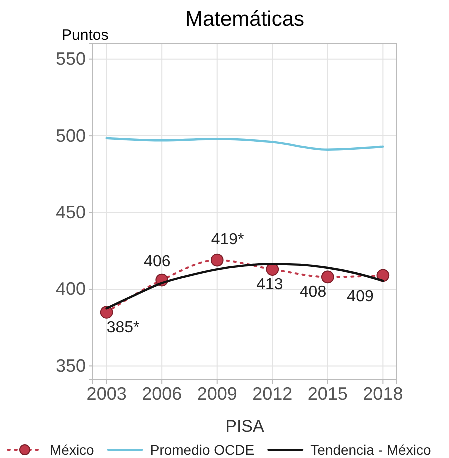  Describe the element at coordinates (157, 261) in the screenshot. I see `data-label: 406` at that location.